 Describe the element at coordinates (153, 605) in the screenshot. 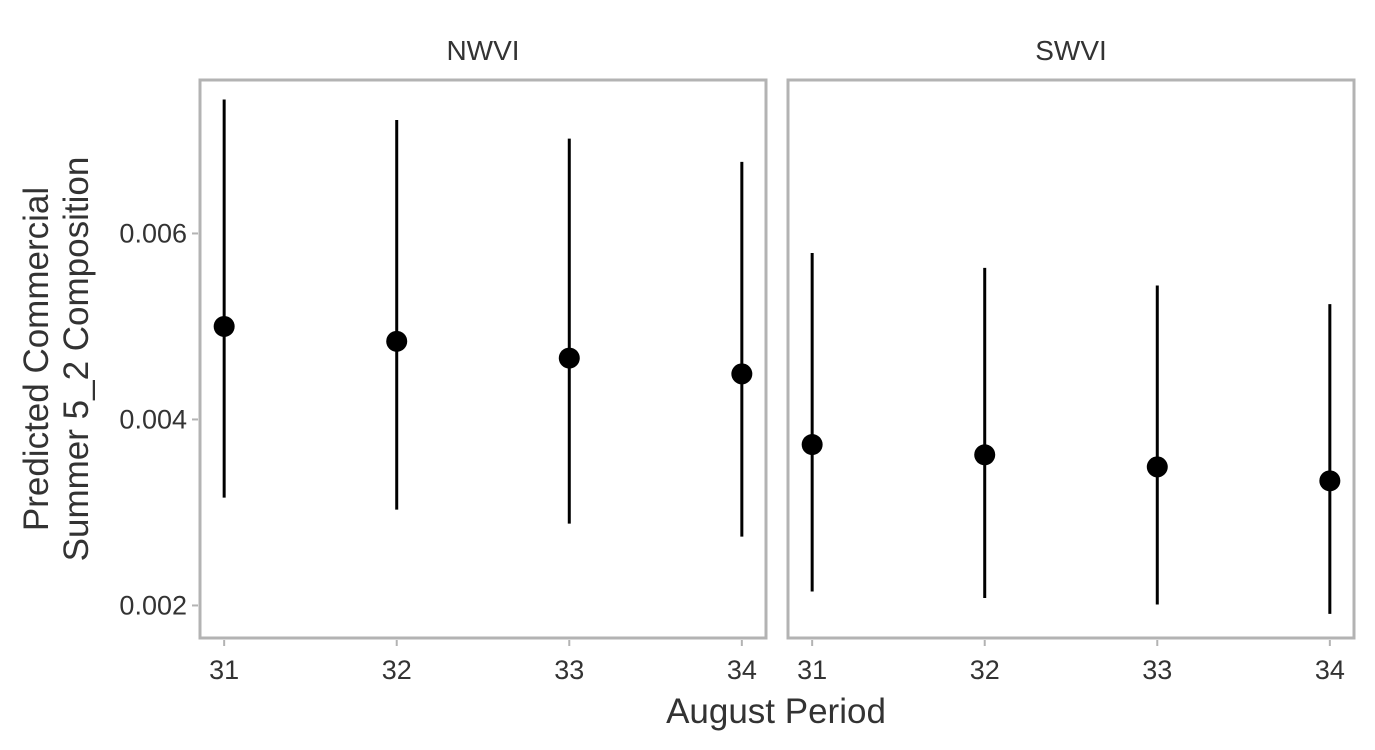

I see `y-tick-label-0.002: 0.002` at that location.